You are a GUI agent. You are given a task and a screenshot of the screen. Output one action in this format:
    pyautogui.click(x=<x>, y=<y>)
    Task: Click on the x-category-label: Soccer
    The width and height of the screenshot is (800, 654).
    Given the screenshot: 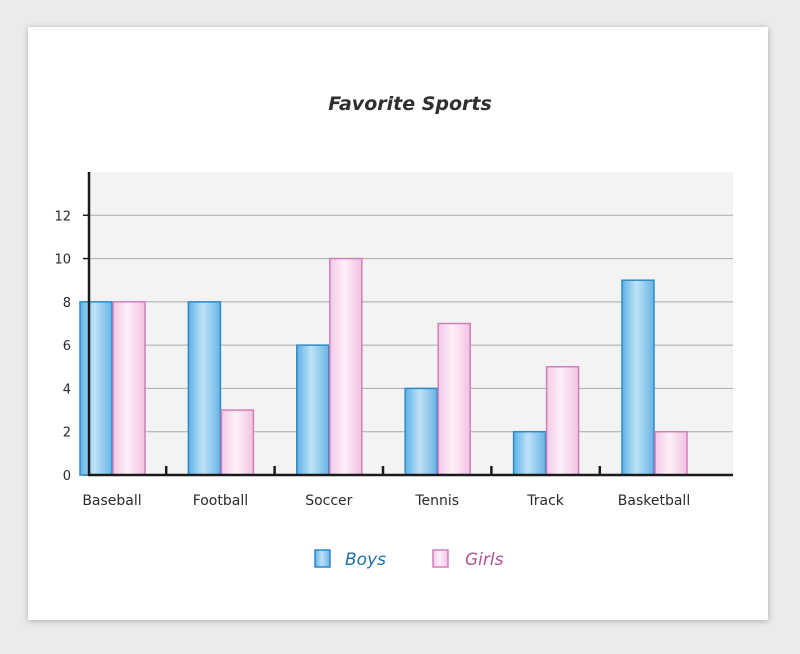 What is the action you would take?
    pyautogui.click(x=328, y=501)
    